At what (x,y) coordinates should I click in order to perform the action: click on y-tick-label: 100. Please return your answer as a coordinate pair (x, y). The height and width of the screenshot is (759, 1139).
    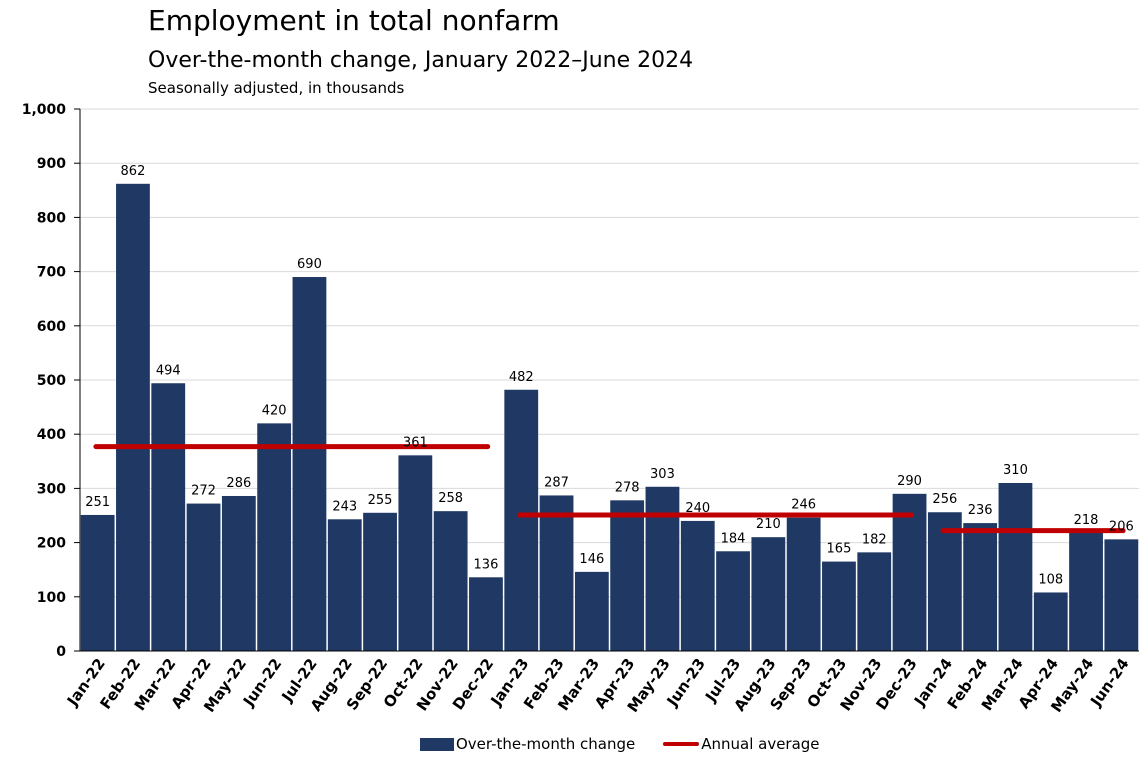
    Looking at the image, I should click on (51, 598).